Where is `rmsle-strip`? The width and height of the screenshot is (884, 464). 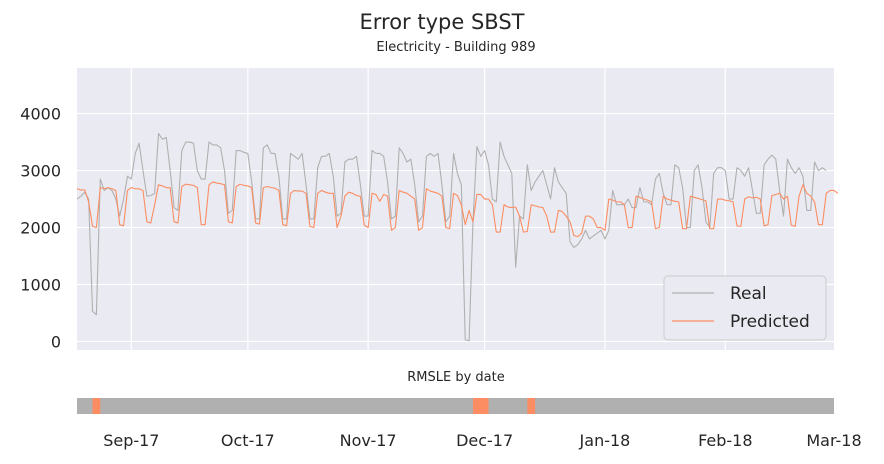
rmsle-strip is located at coordinates (455, 406).